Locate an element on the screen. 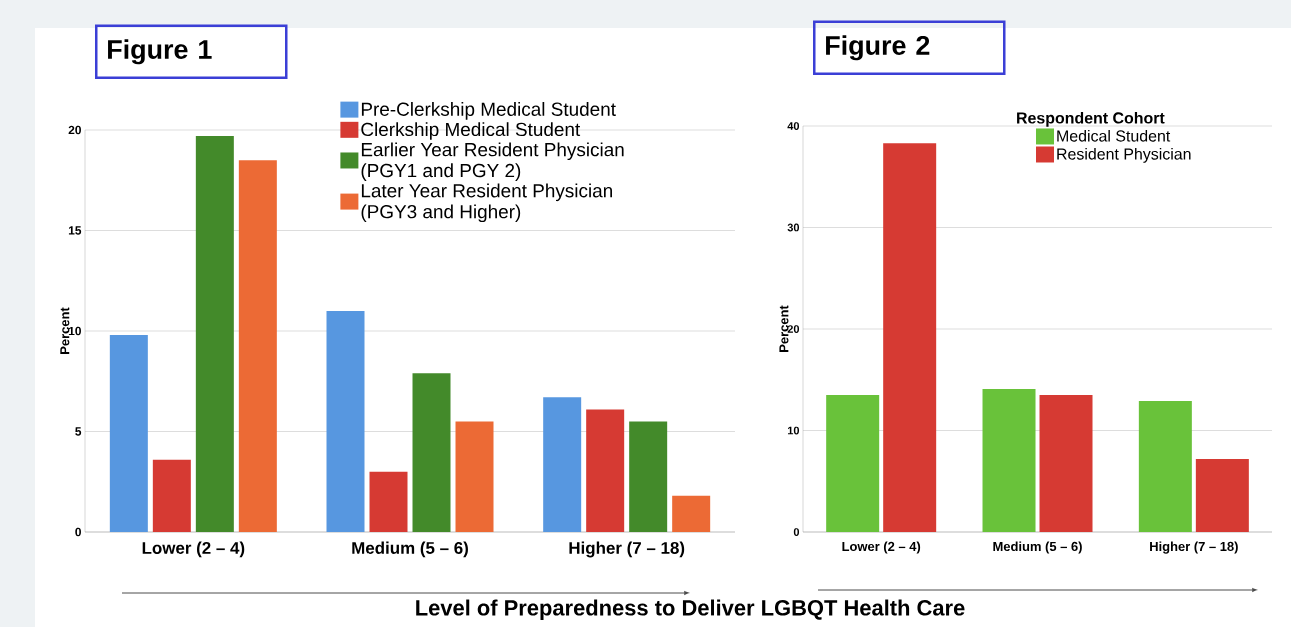 This screenshot has width=1291, height=627. legend-label: Medical Student is located at coordinates (1114, 135).